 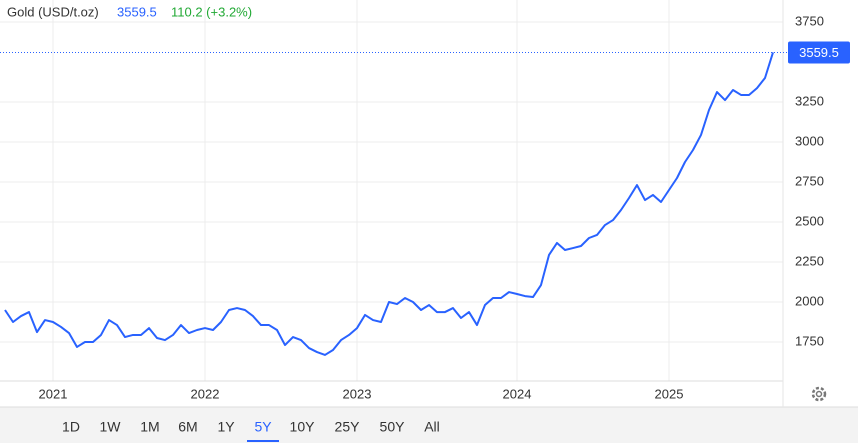 I want to click on range-label: 1D, so click(x=71, y=427).